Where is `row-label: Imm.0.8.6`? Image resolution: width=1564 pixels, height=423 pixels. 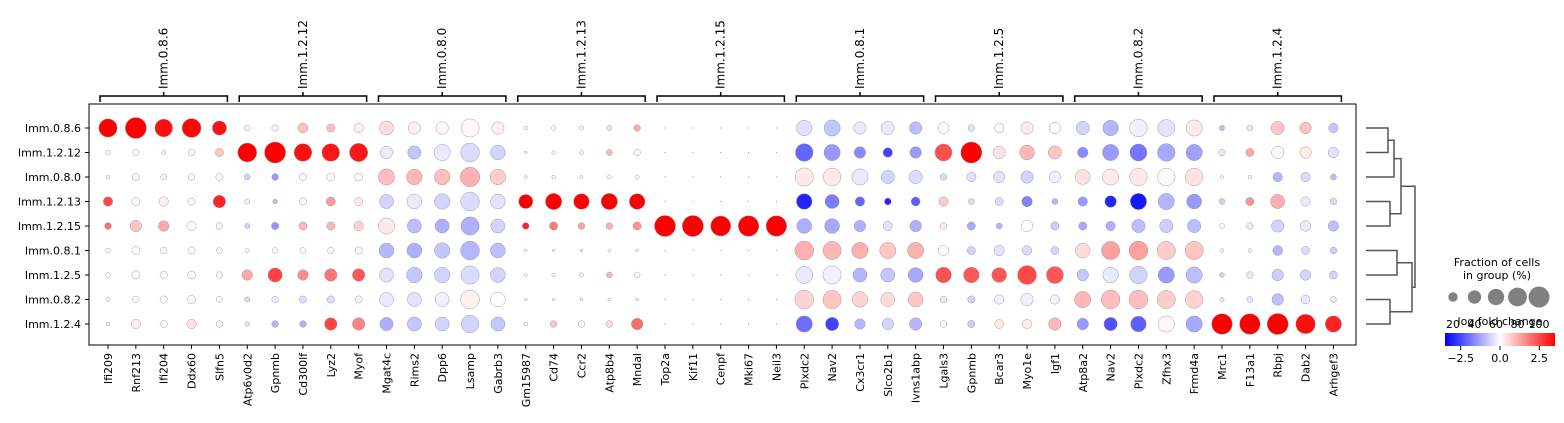
row-label: Imm.0.8.6 is located at coordinates (53, 128).